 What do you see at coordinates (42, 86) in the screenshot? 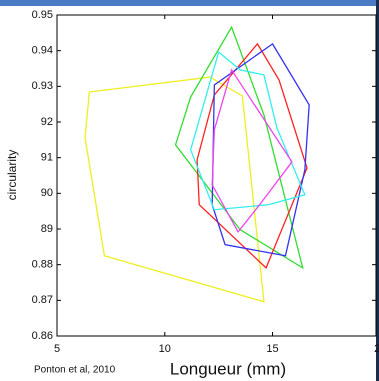
I see `y-tick-label: 0.93` at bounding box center [42, 86].